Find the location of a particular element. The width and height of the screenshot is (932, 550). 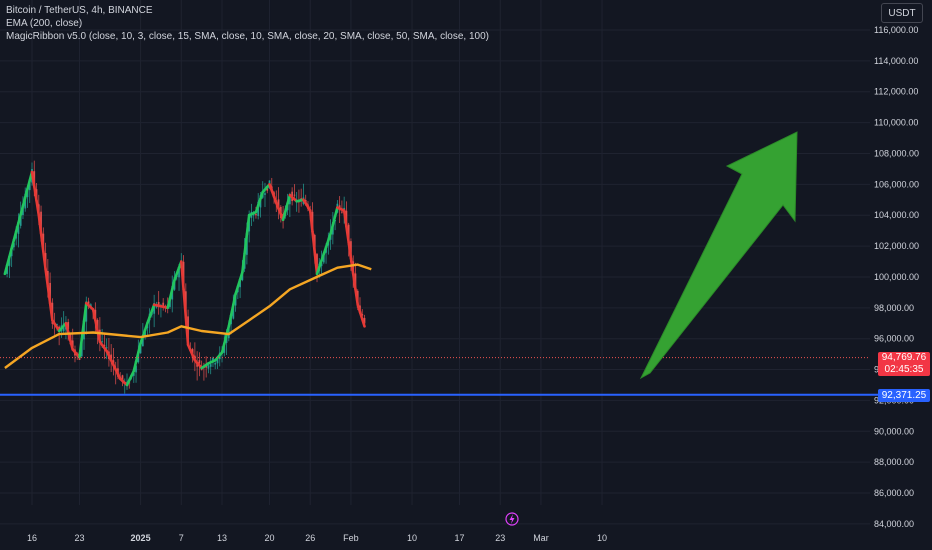

lightning-event-icon is located at coordinates (512, 519).